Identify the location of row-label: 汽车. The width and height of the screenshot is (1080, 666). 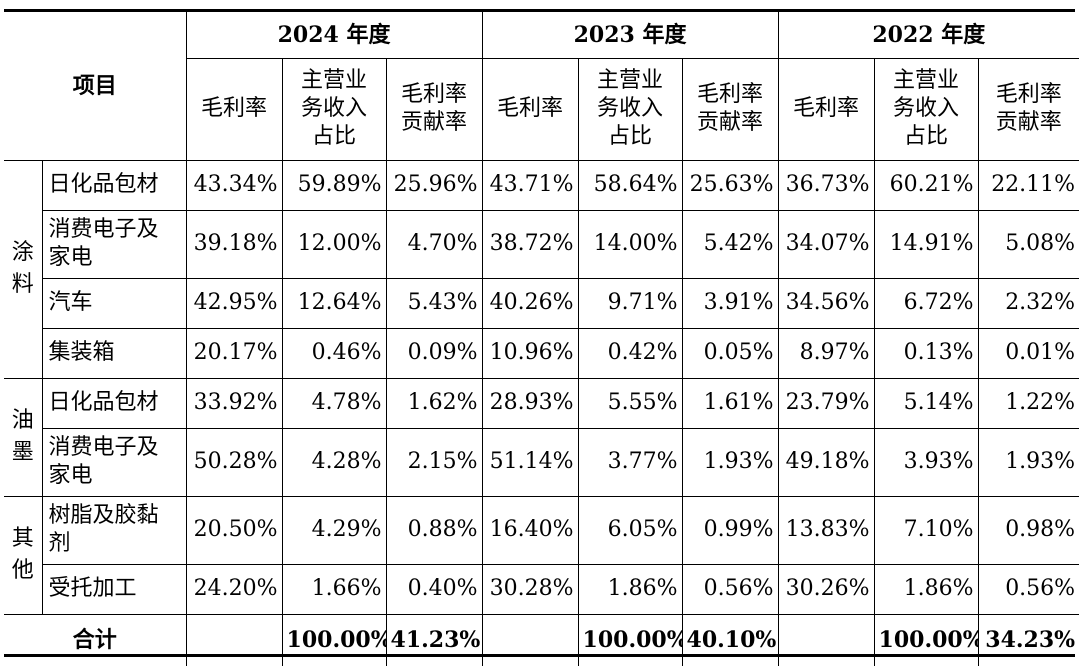
(114, 303).